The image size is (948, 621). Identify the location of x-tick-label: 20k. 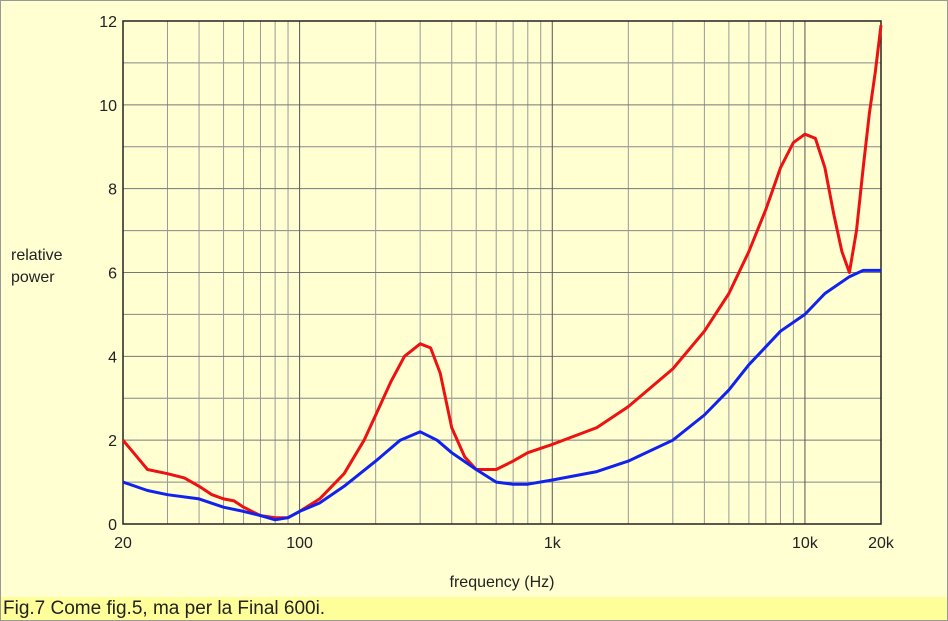
(881, 543).